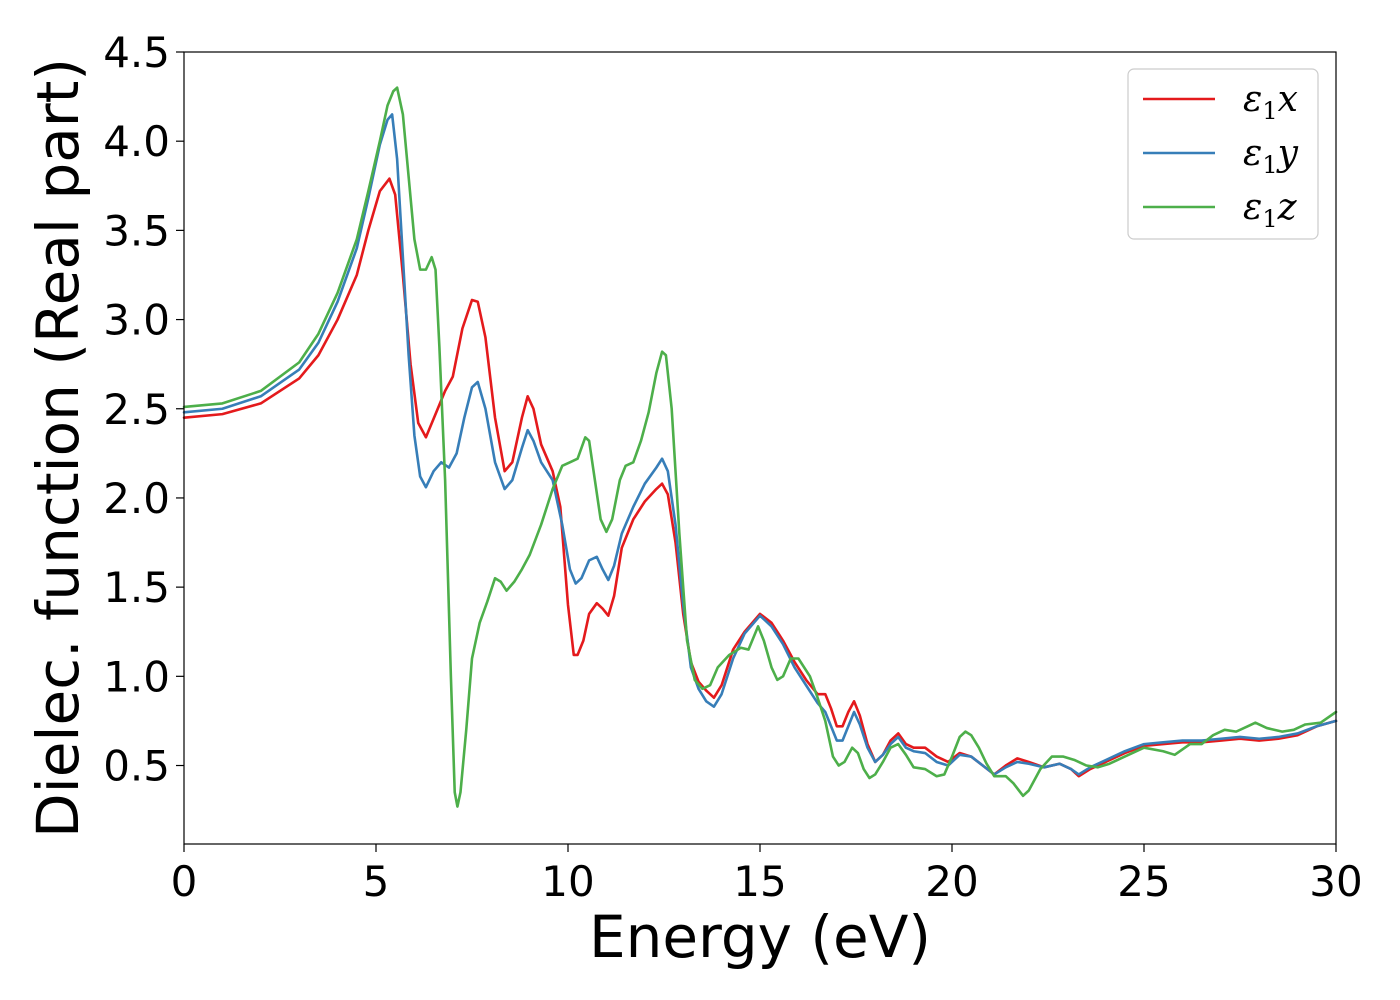 The image size is (1400, 1000). I want to click on legend: ε1x ε1y ε1z, so click(1223, 154).